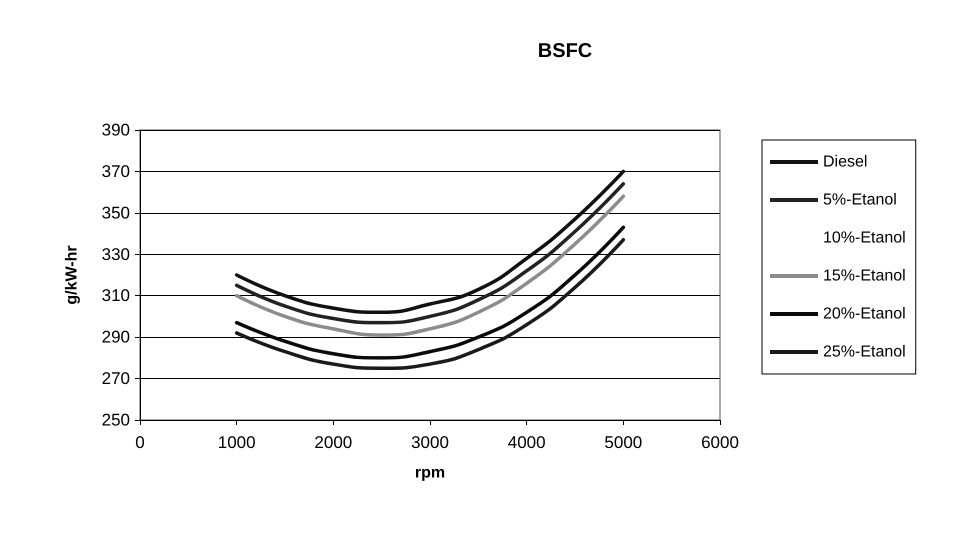  I want to click on x-axis-title: rpm, so click(430, 473).